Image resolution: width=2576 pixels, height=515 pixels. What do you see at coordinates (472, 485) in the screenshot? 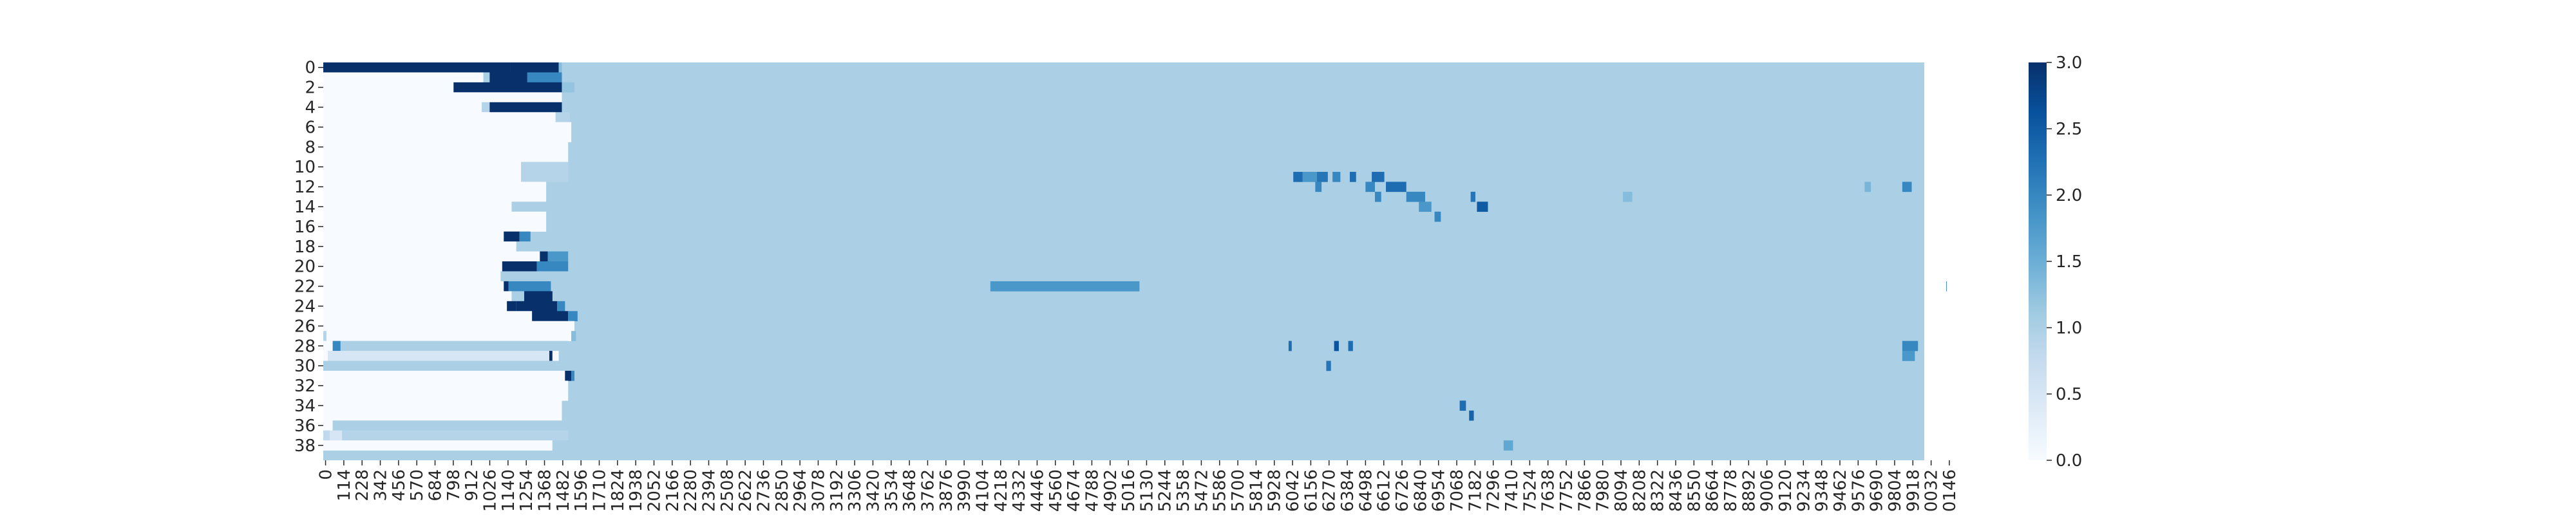
I see `x-tick-label: 912` at bounding box center [472, 485].